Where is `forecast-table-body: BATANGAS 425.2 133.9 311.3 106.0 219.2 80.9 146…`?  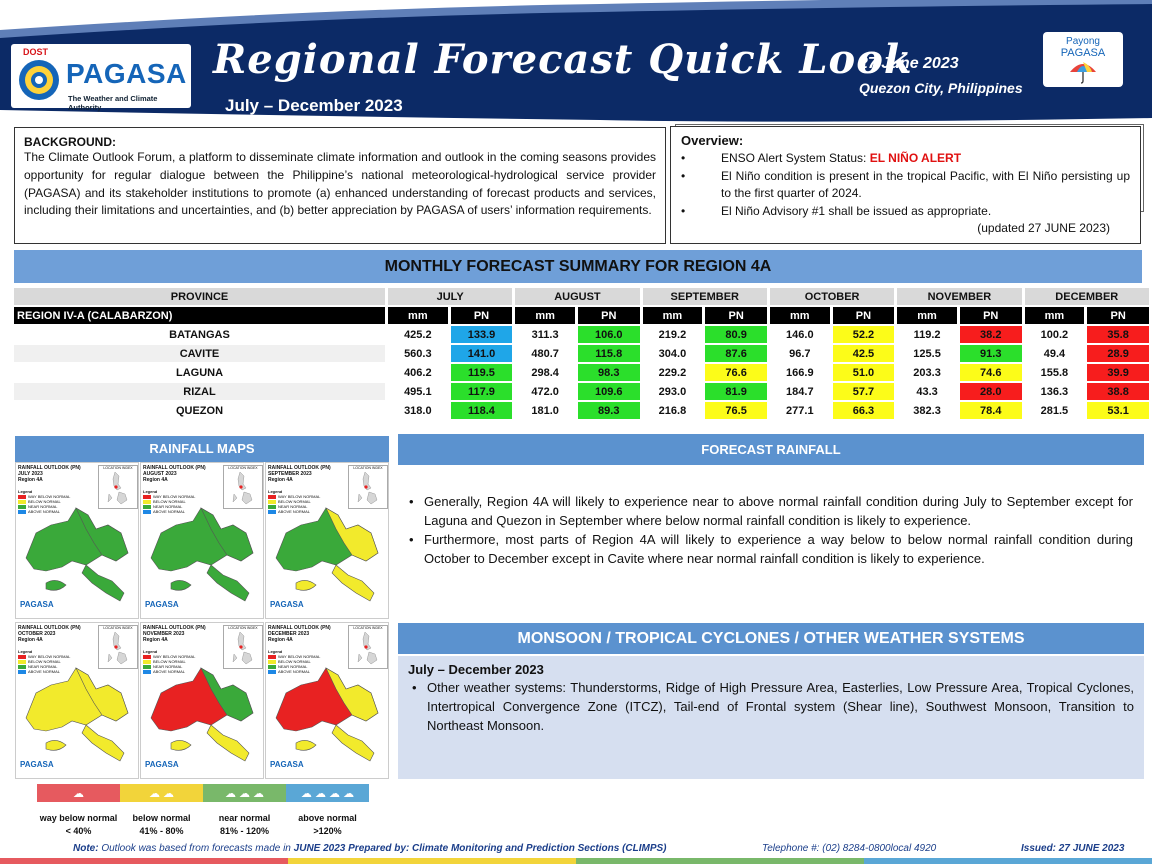 forecast-table-body: BATANGAS 425.2 133.9 311.3 106.0 219.2 80.9 146… is located at coordinates (581, 372).